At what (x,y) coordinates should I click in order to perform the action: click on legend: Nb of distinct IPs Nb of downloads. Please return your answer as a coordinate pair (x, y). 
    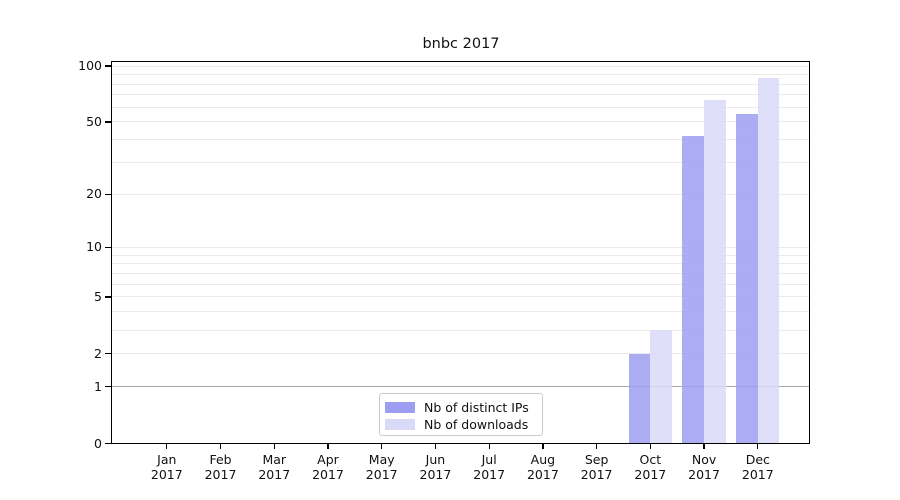
    Looking at the image, I should click on (461, 414).